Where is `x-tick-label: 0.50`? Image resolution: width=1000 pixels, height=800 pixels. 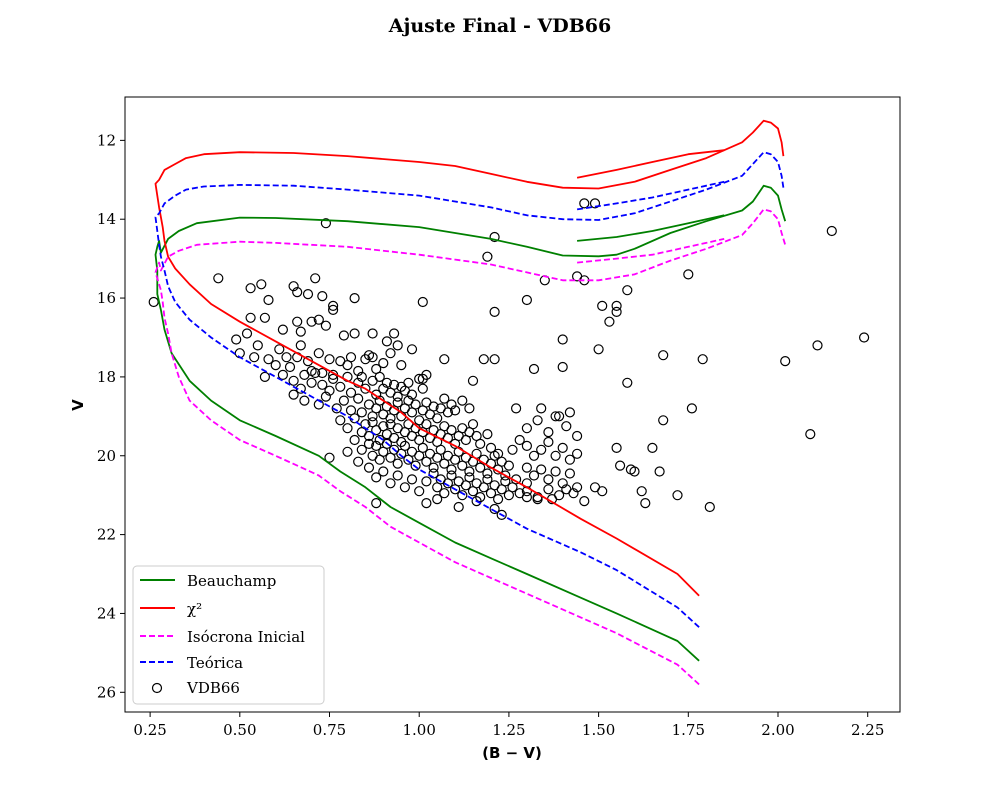
x-tick-label: 0.50 is located at coordinates (239, 730).